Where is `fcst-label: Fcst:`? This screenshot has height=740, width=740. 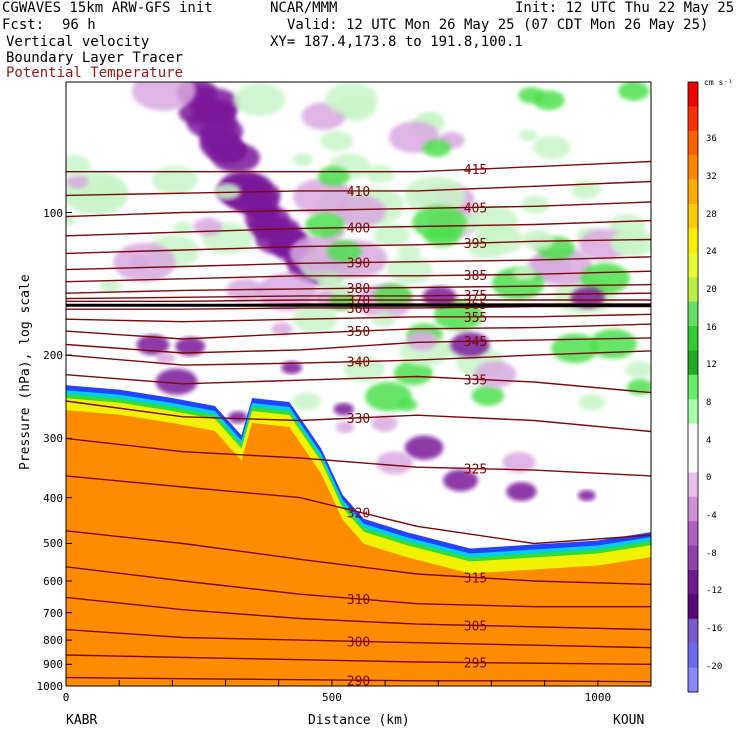
fcst-label: Fcst: is located at coordinates (23, 25).